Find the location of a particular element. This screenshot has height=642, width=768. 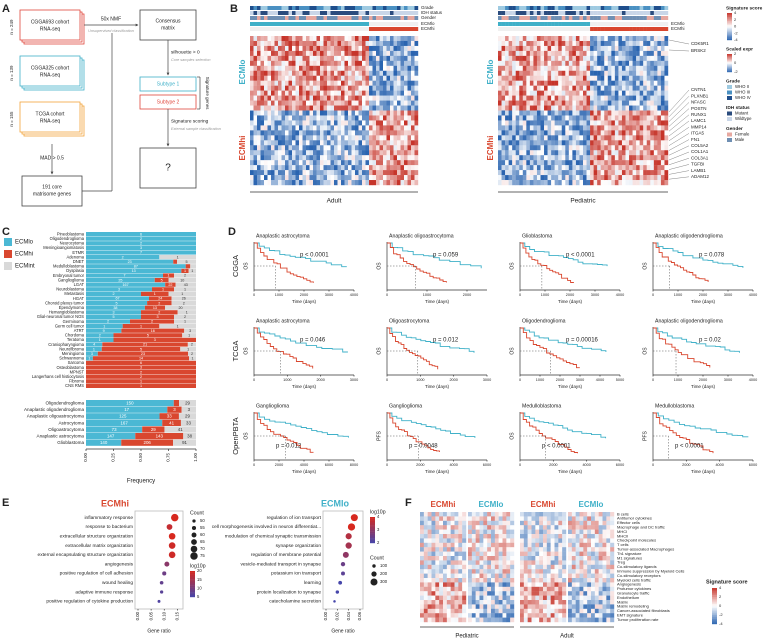

category-label: ATRT is located at coordinates (79, 330).